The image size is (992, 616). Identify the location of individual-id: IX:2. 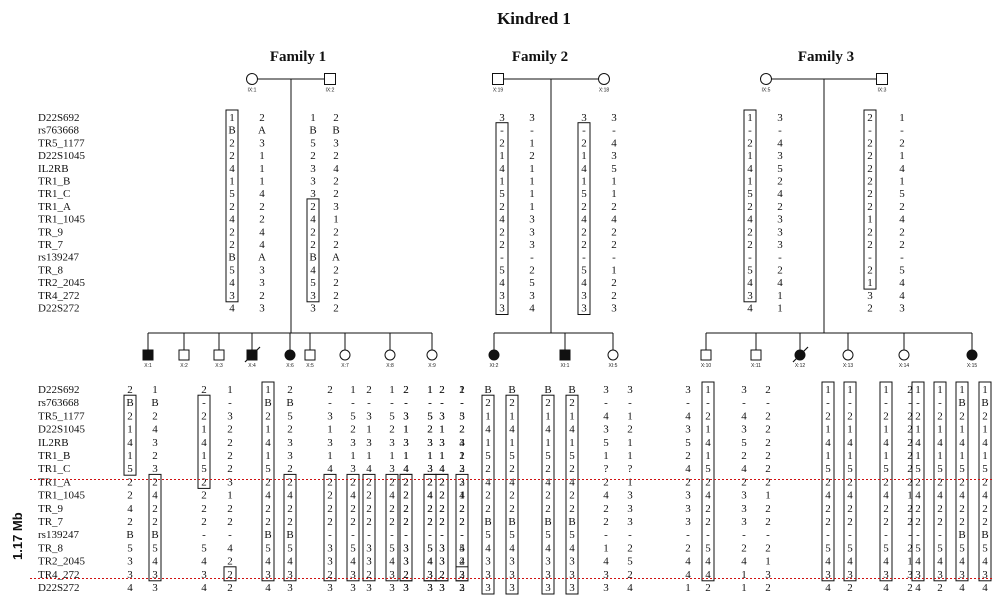
(330, 91).